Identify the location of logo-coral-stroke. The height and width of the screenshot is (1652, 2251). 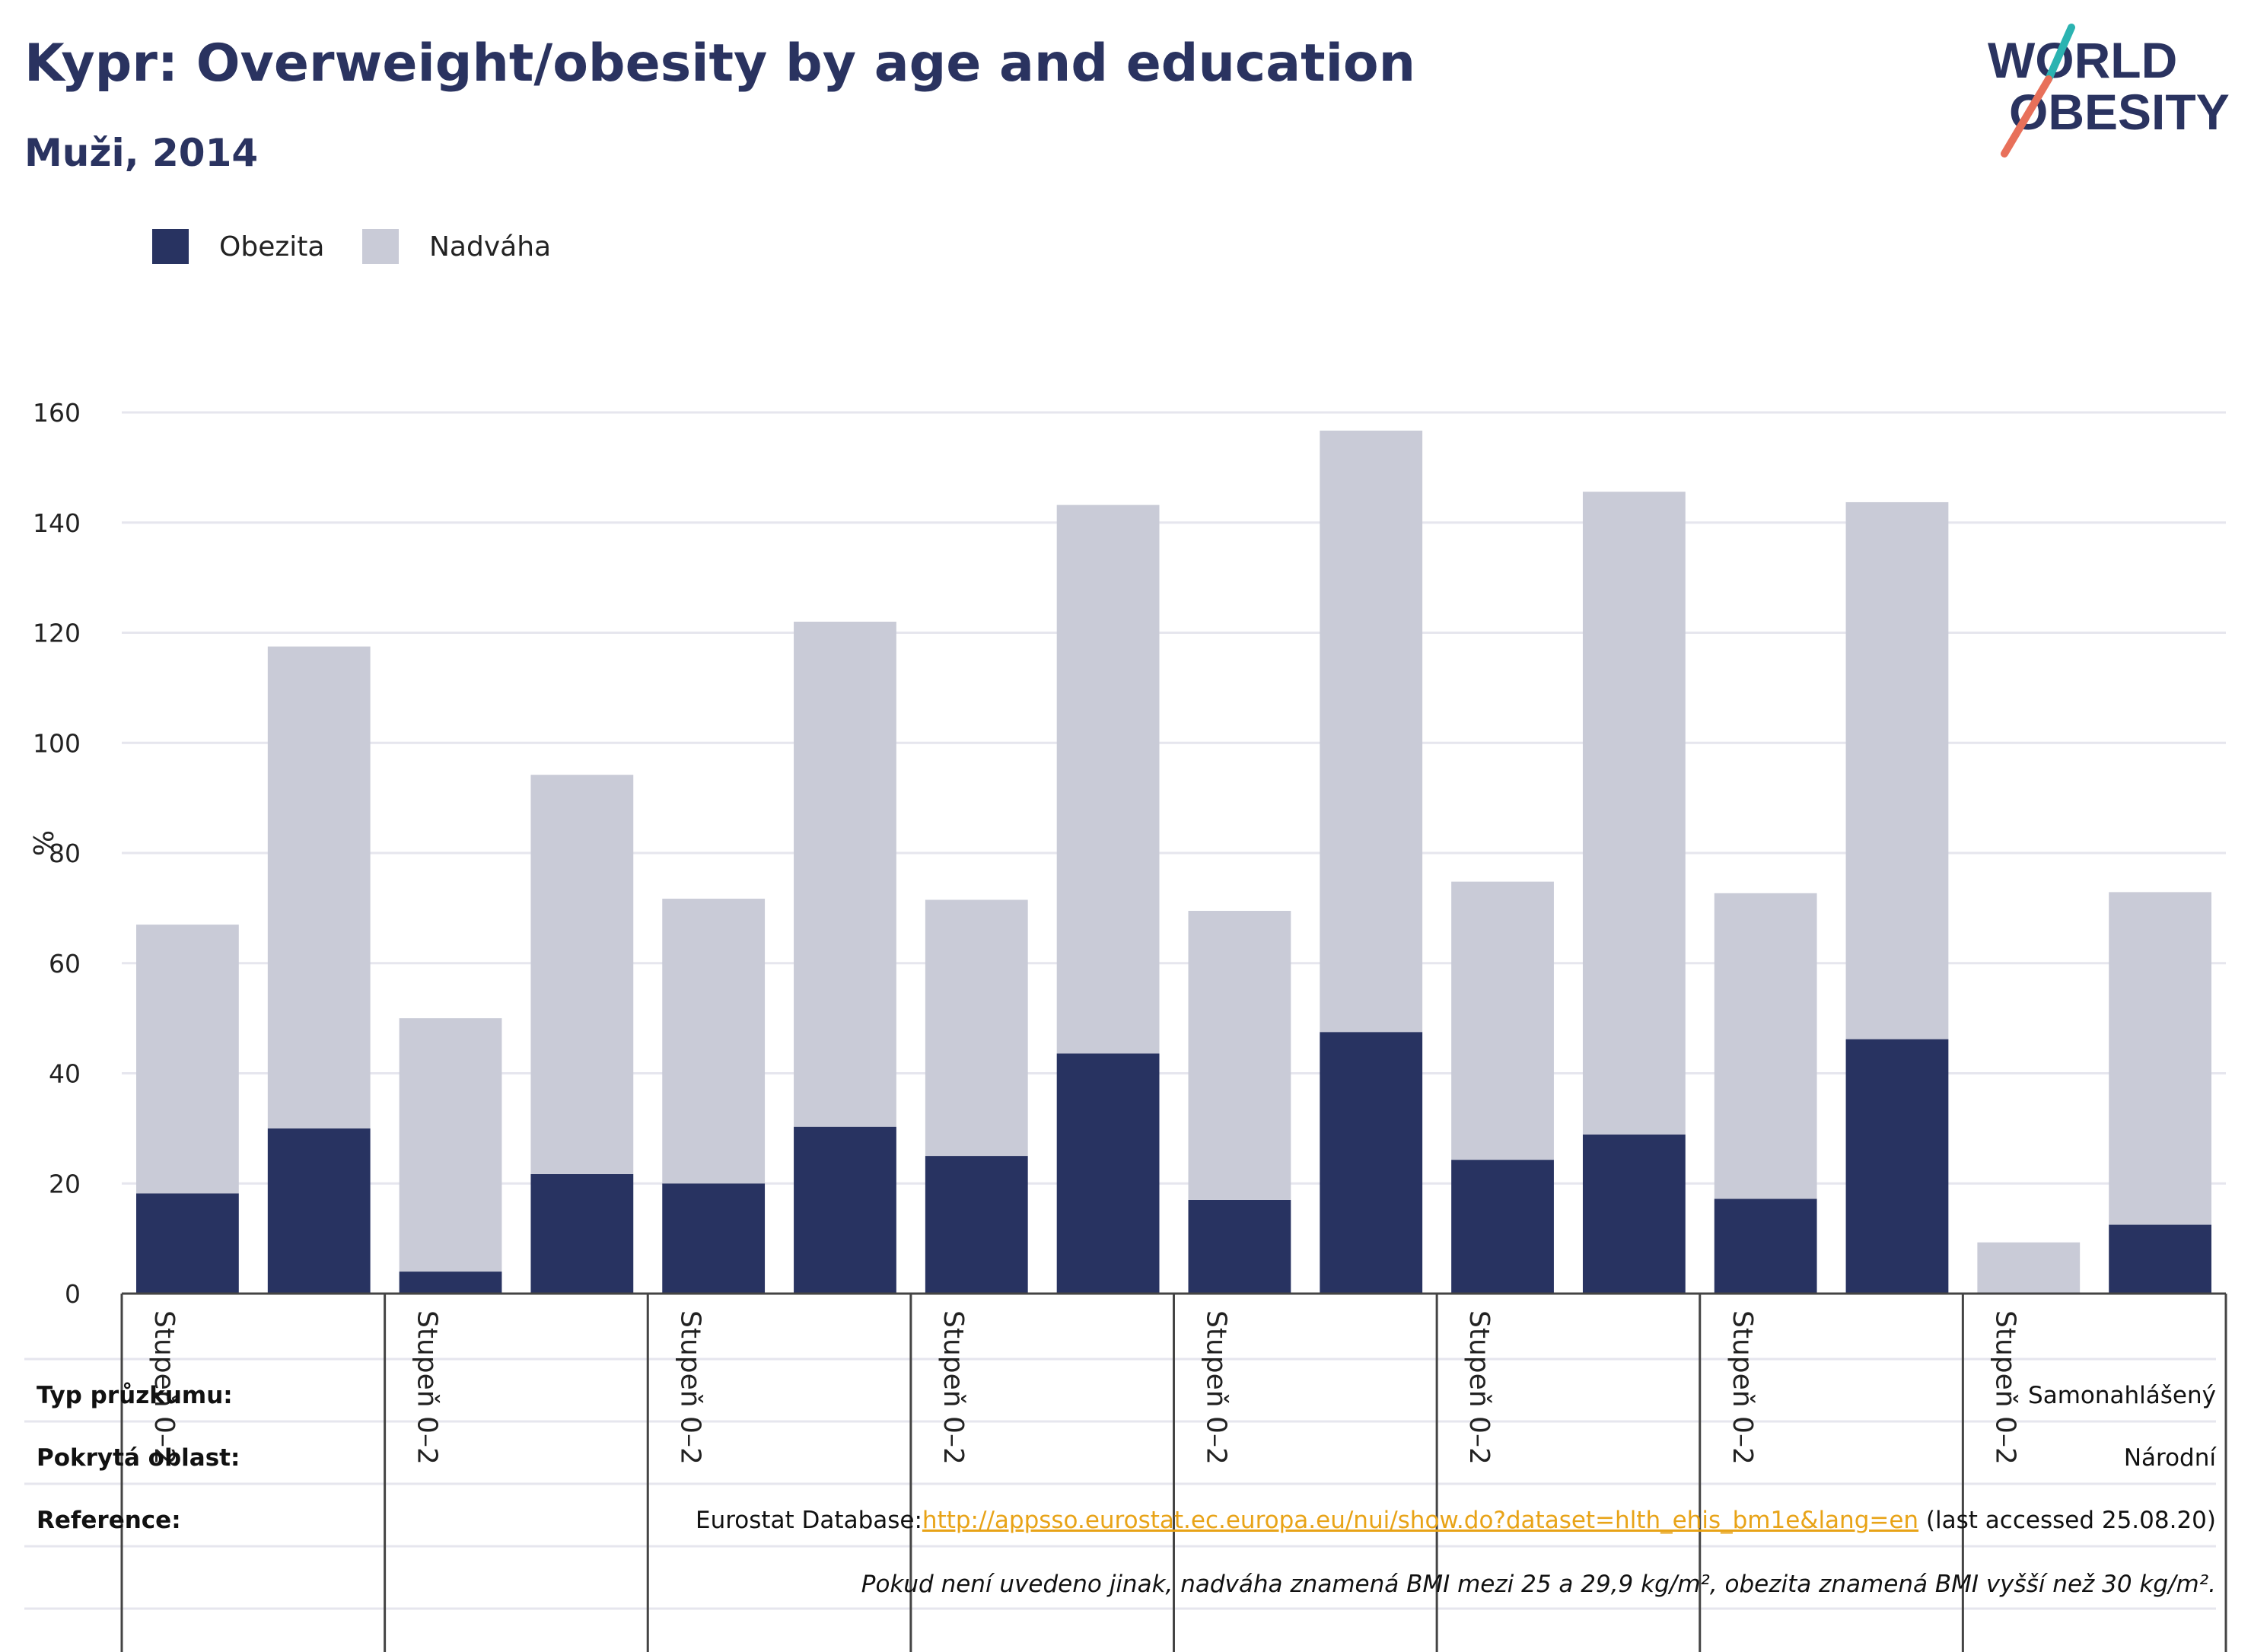
(2026, 116).